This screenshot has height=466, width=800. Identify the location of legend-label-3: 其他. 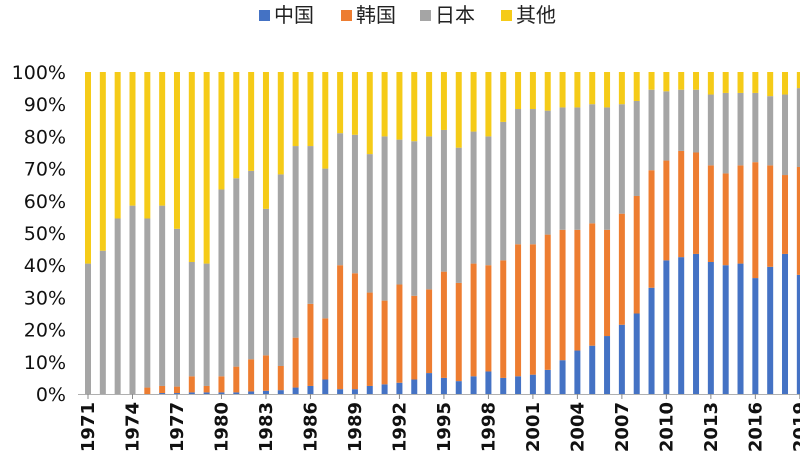
(536, 15).